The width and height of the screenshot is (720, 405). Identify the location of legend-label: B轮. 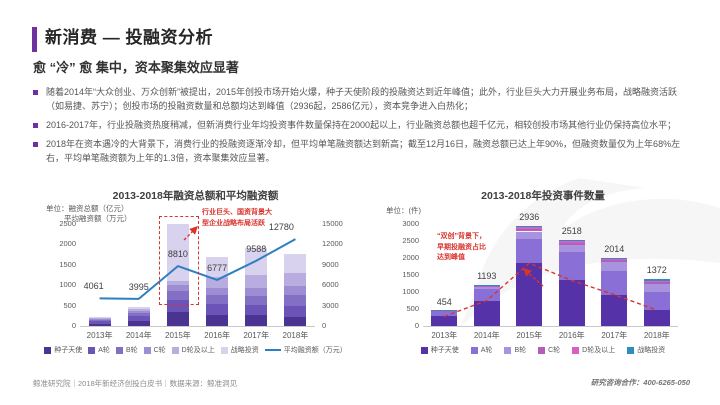
(520, 350).